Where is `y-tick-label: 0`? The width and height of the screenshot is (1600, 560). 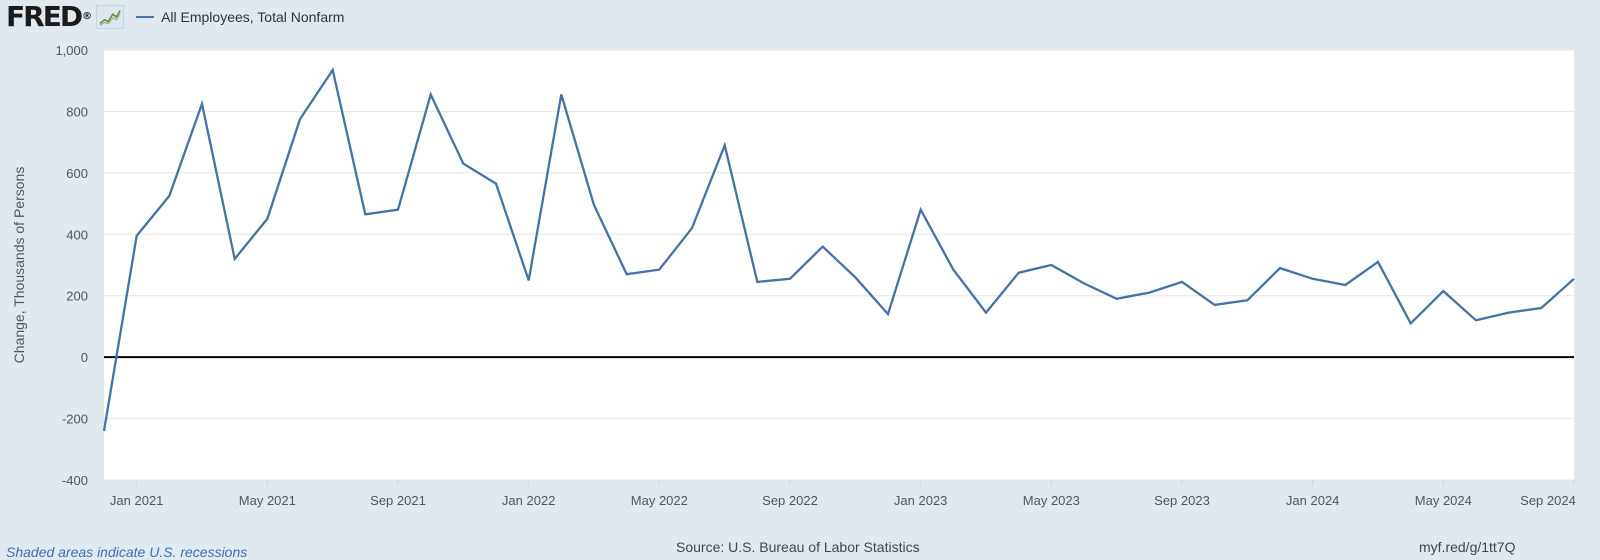
y-tick-label: 0 is located at coordinates (84, 357).